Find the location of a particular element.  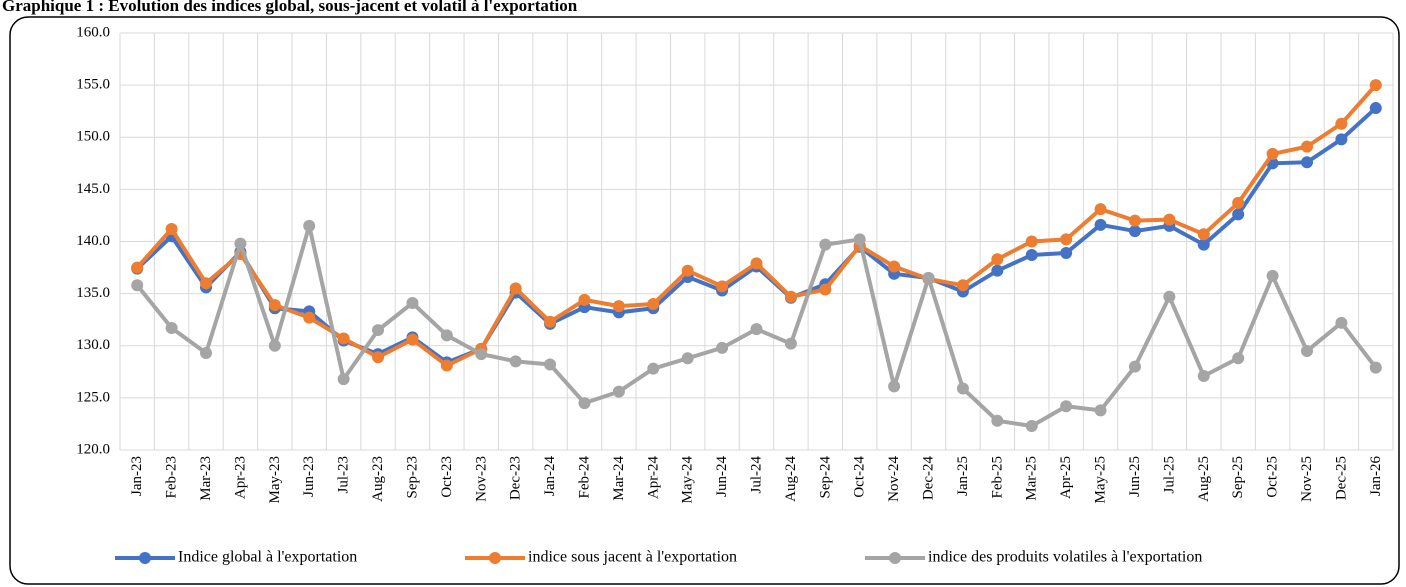

legend-marker is located at coordinates (495, 558).